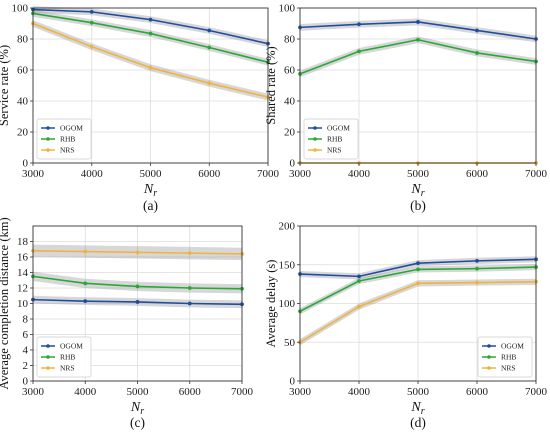 The height and width of the screenshot is (436, 550). Describe the element at coordinates (23, 304) in the screenshot. I see `y-tick-label: 10` at that location.